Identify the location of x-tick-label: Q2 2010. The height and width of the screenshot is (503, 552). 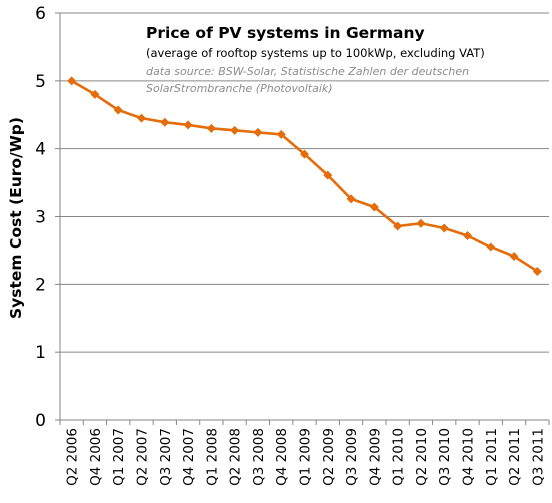
(422, 457).